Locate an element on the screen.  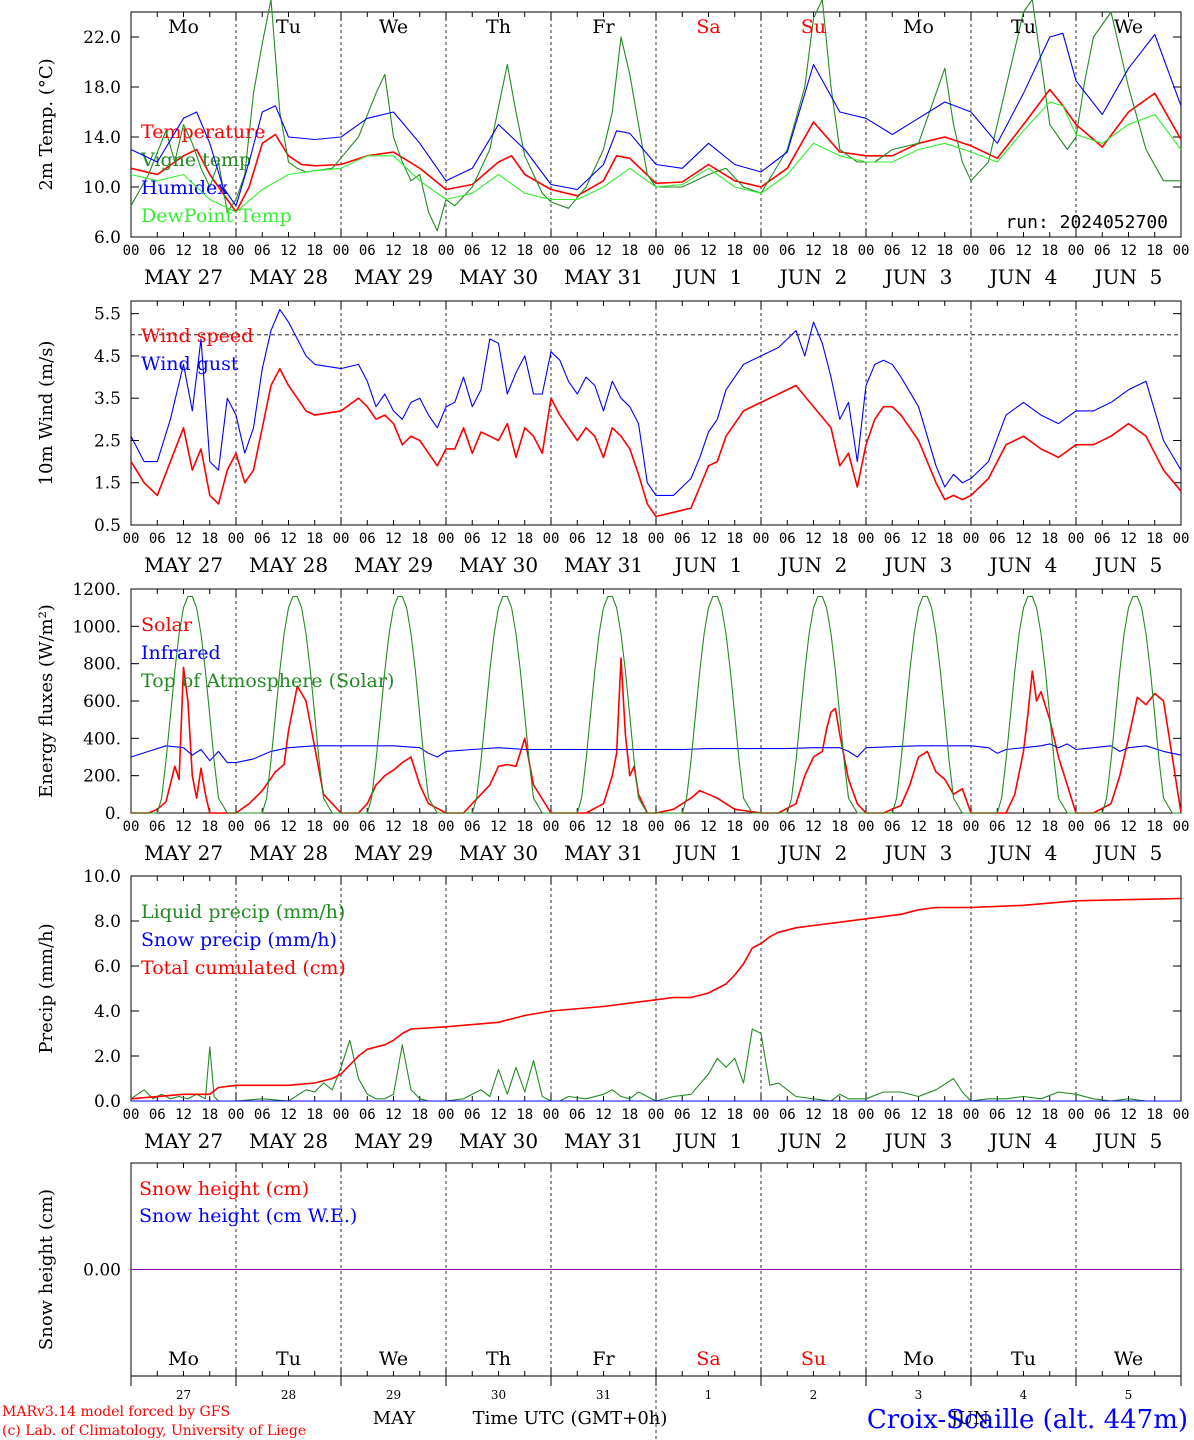
day-number: 30 is located at coordinates (498, 1395).